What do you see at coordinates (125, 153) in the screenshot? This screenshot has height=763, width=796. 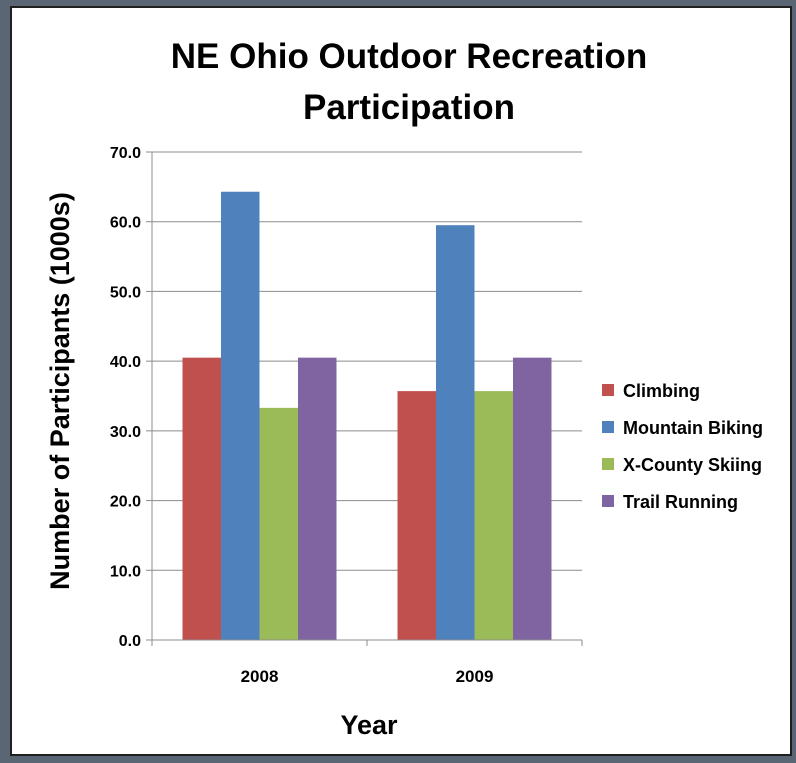 I see `y-tick-label-7: 70.0` at bounding box center [125, 153].